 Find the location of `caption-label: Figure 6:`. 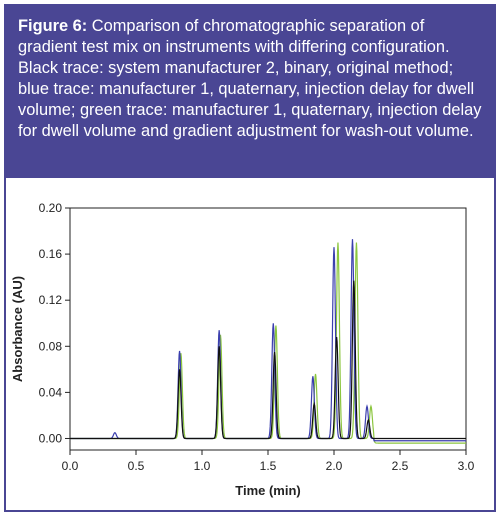

caption-label: Figure 6: is located at coordinates (53, 26).